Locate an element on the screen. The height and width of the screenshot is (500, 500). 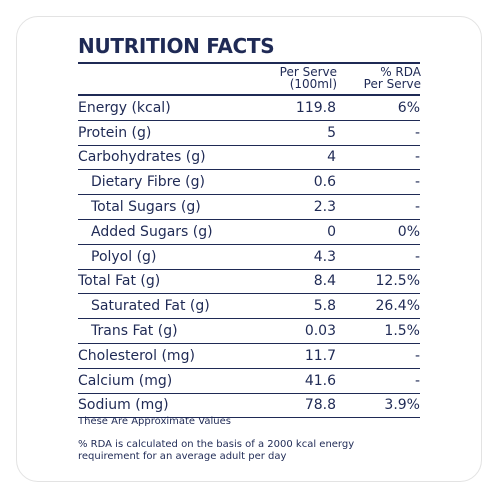
per-serve-value: 0.03 is located at coordinates (297, 331).